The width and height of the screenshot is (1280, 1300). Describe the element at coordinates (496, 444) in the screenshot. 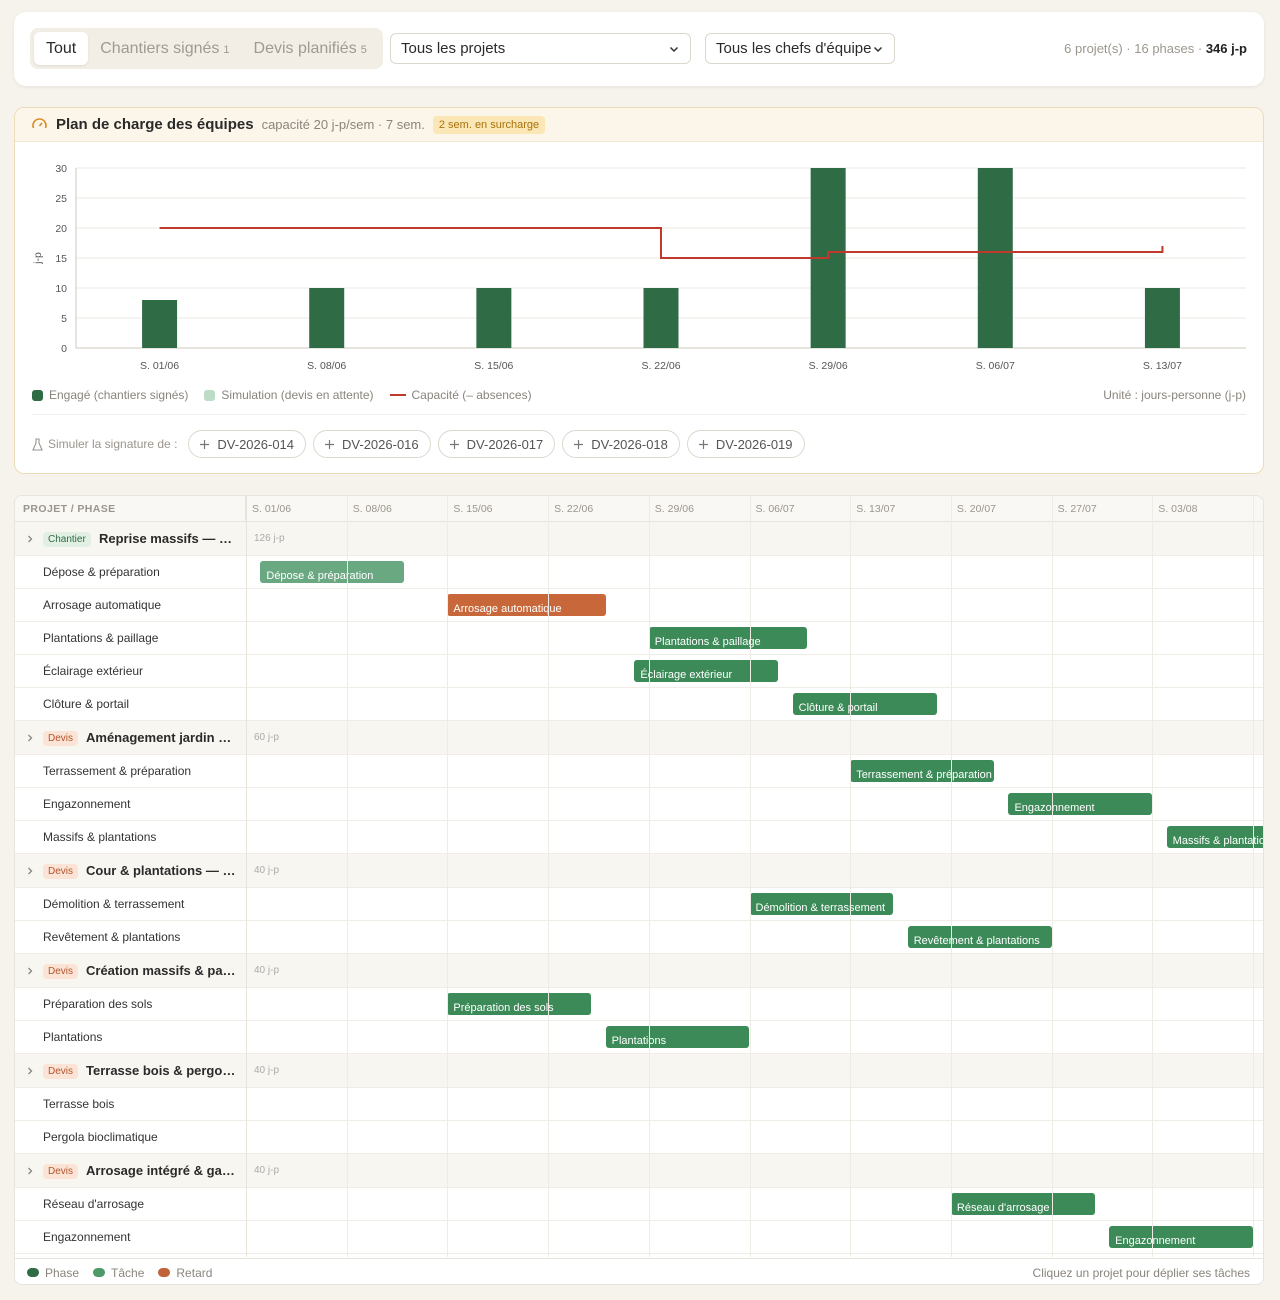

I see `simulate-button: DV-2026-017` at that location.